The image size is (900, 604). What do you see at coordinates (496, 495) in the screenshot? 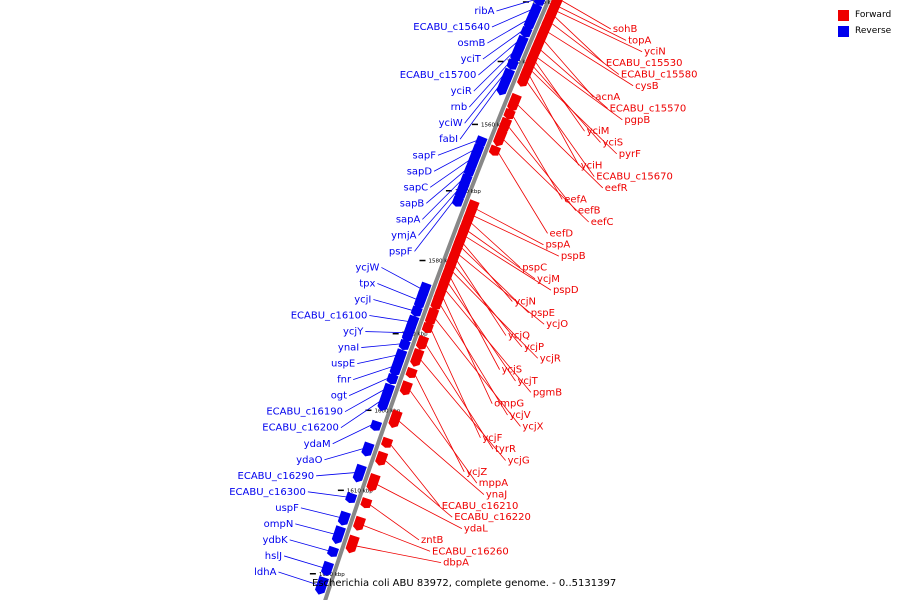
I see `forward-gene-label: ynaJ` at bounding box center [496, 495].